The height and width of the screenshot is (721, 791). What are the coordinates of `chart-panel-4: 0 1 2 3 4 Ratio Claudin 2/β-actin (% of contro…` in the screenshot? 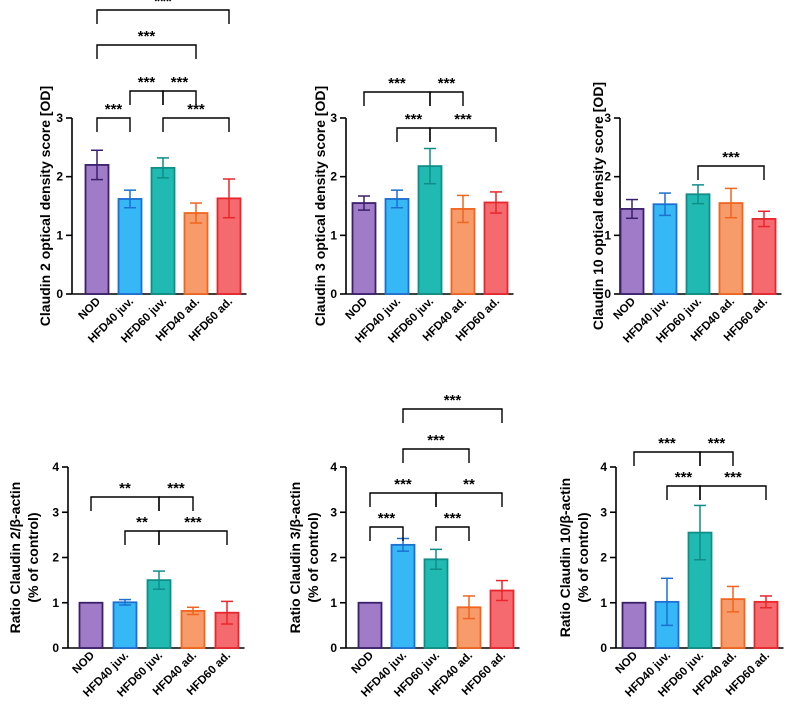 It's located at (126, 580).